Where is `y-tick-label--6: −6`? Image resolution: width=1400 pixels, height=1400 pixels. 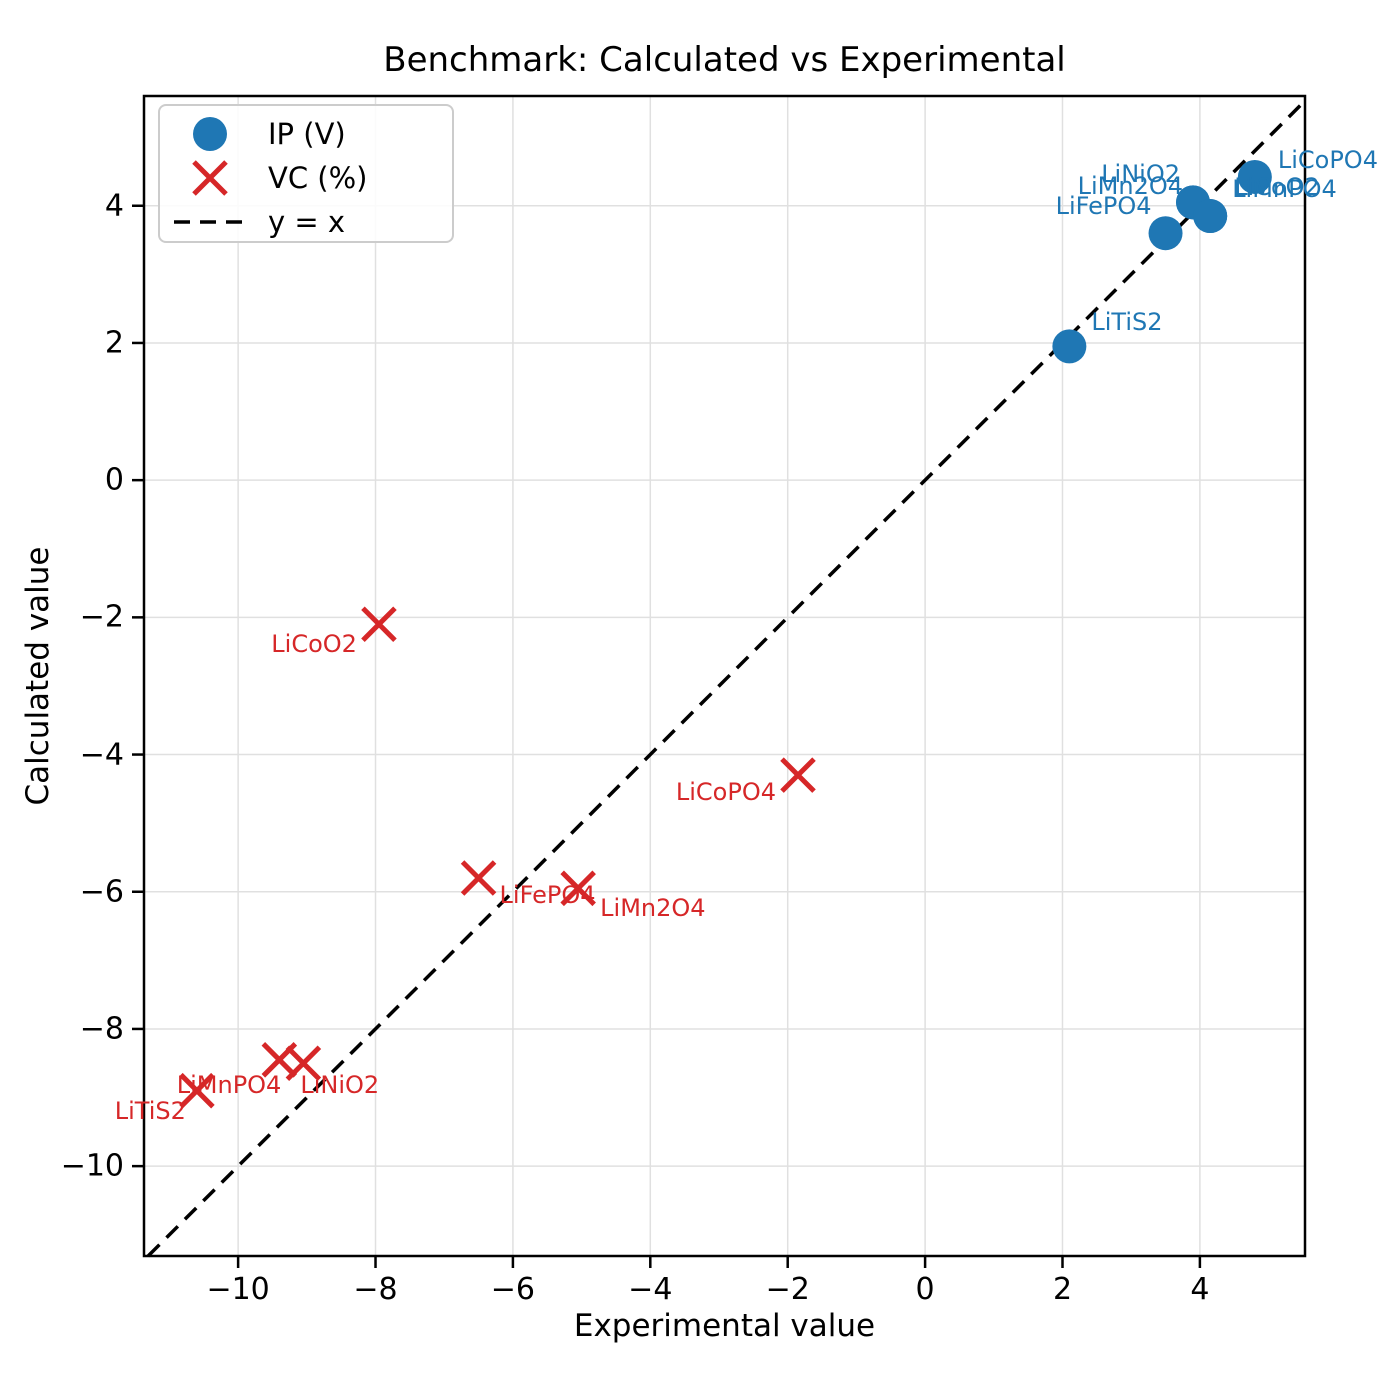
y-tick-label--6: −6 is located at coordinates (101, 892).